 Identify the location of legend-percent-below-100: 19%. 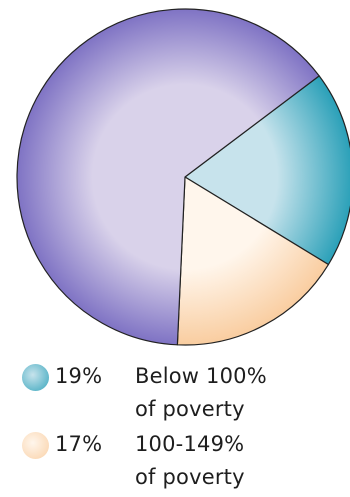
(79, 376).